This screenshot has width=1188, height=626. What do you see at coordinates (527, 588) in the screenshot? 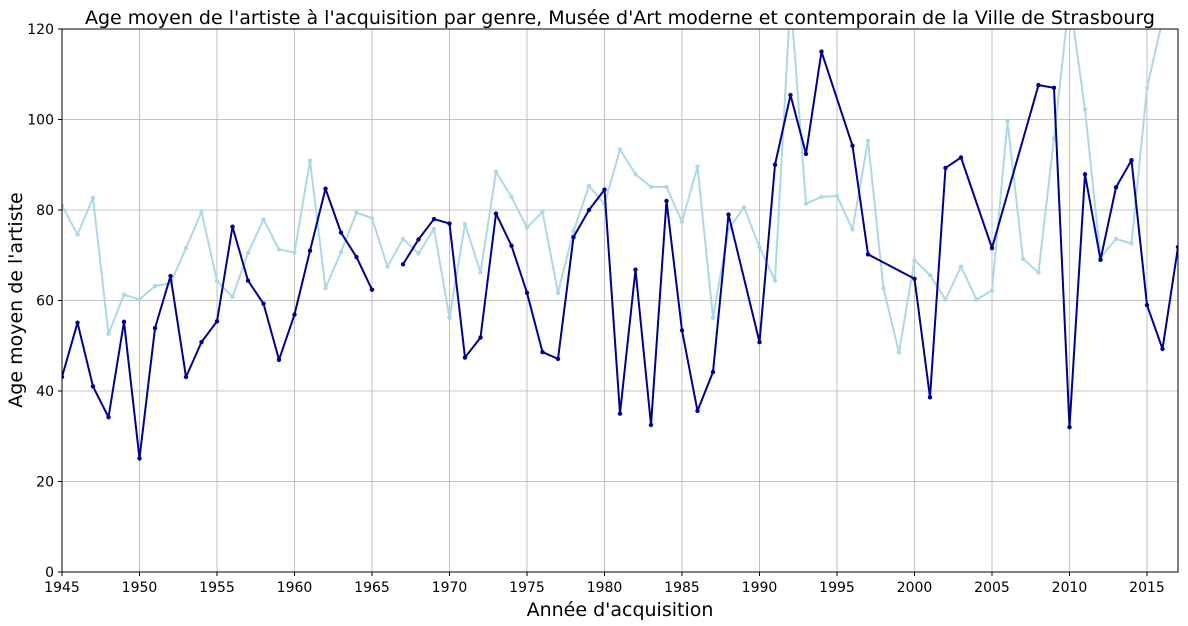
I see `x-tick-label: 1975` at bounding box center [527, 588].